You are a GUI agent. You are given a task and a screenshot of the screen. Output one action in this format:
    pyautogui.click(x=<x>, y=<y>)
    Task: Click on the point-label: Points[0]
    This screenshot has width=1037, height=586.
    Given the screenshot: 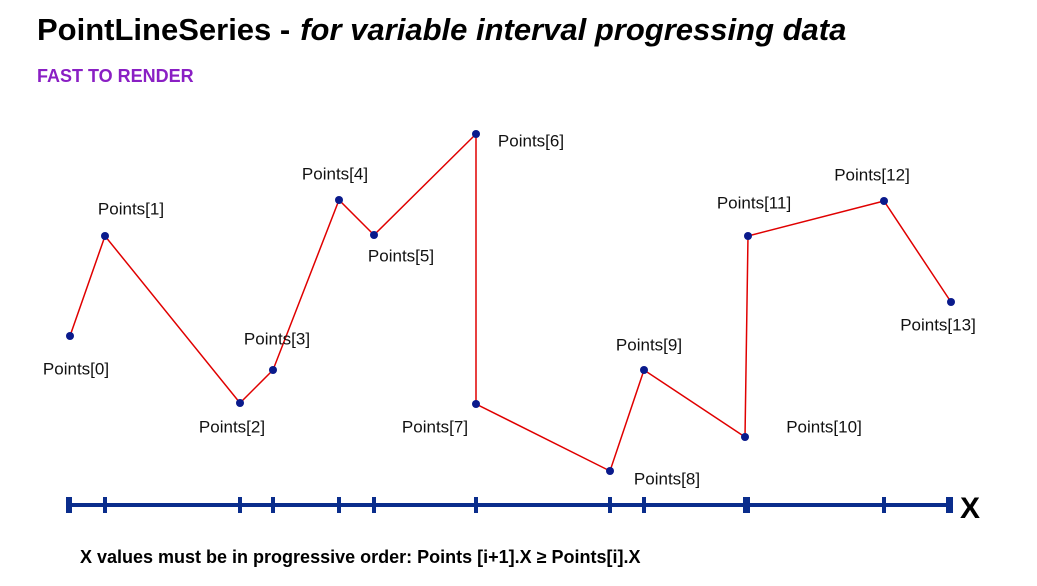 What is the action you would take?
    pyautogui.click(x=76, y=368)
    